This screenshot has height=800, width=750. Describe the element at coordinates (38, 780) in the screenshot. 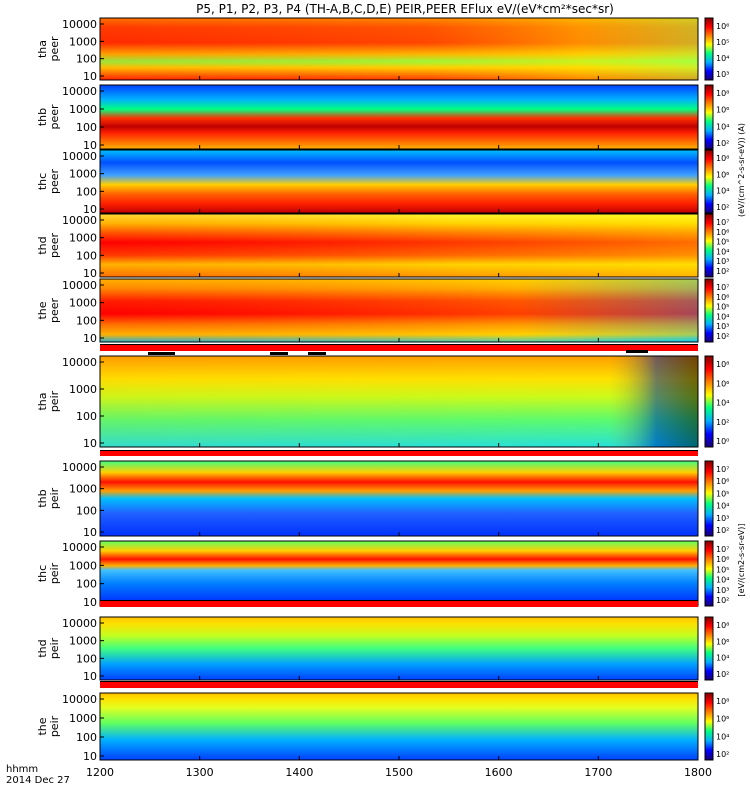

I see `date-label: 2014 Dec 27` at that location.